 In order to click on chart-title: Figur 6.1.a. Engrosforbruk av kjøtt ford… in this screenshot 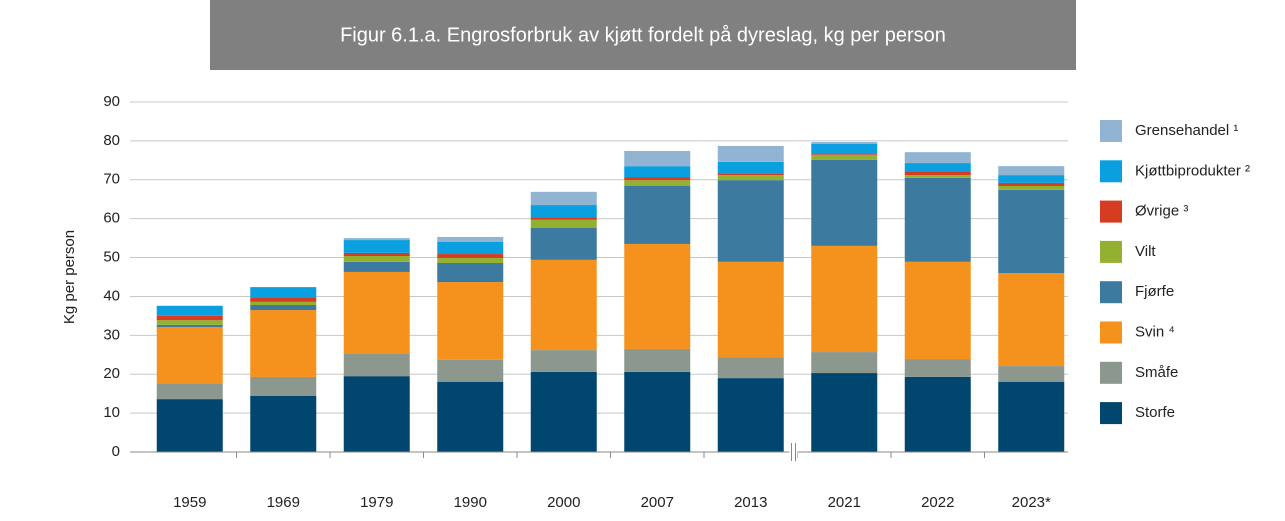, I will do `click(643, 35)`.